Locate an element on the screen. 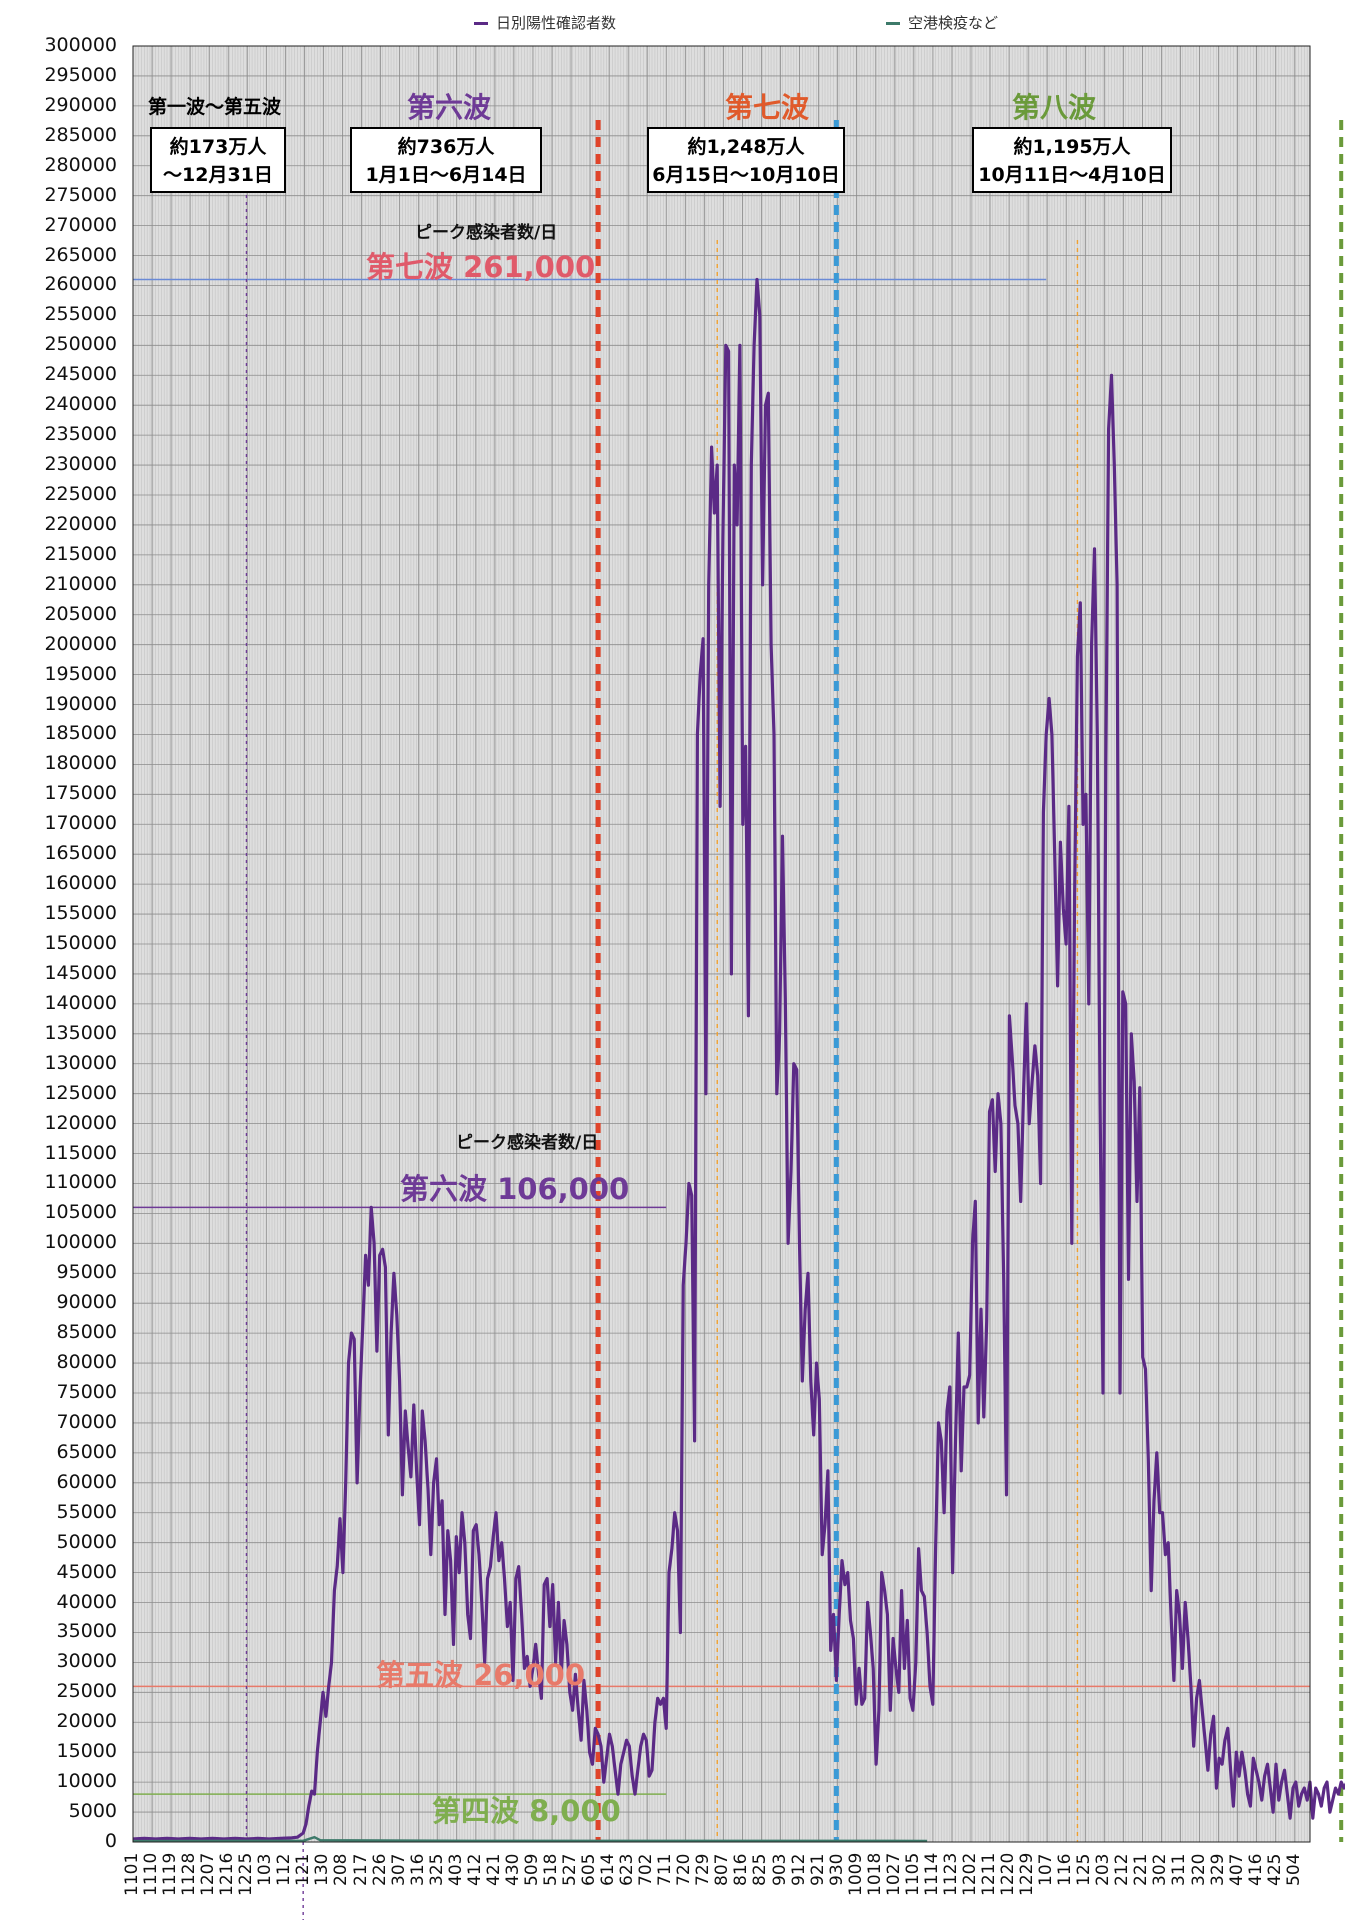  y-tick-label: 110000 is located at coordinates (80, 1182).